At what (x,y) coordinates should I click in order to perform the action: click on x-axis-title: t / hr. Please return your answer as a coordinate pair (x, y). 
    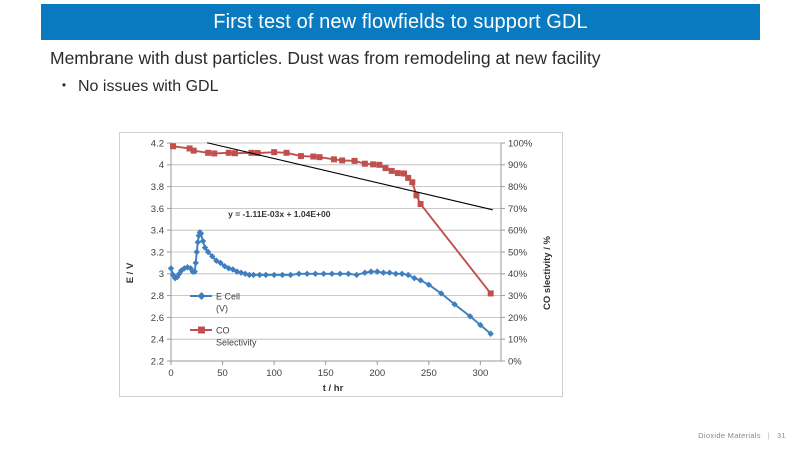
    Looking at the image, I should click on (333, 388).